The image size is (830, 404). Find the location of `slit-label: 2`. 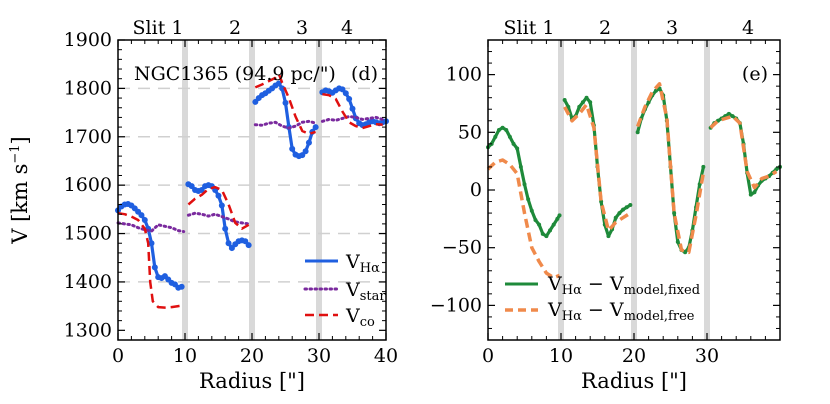

slit-label: 2 is located at coordinates (605, 28).